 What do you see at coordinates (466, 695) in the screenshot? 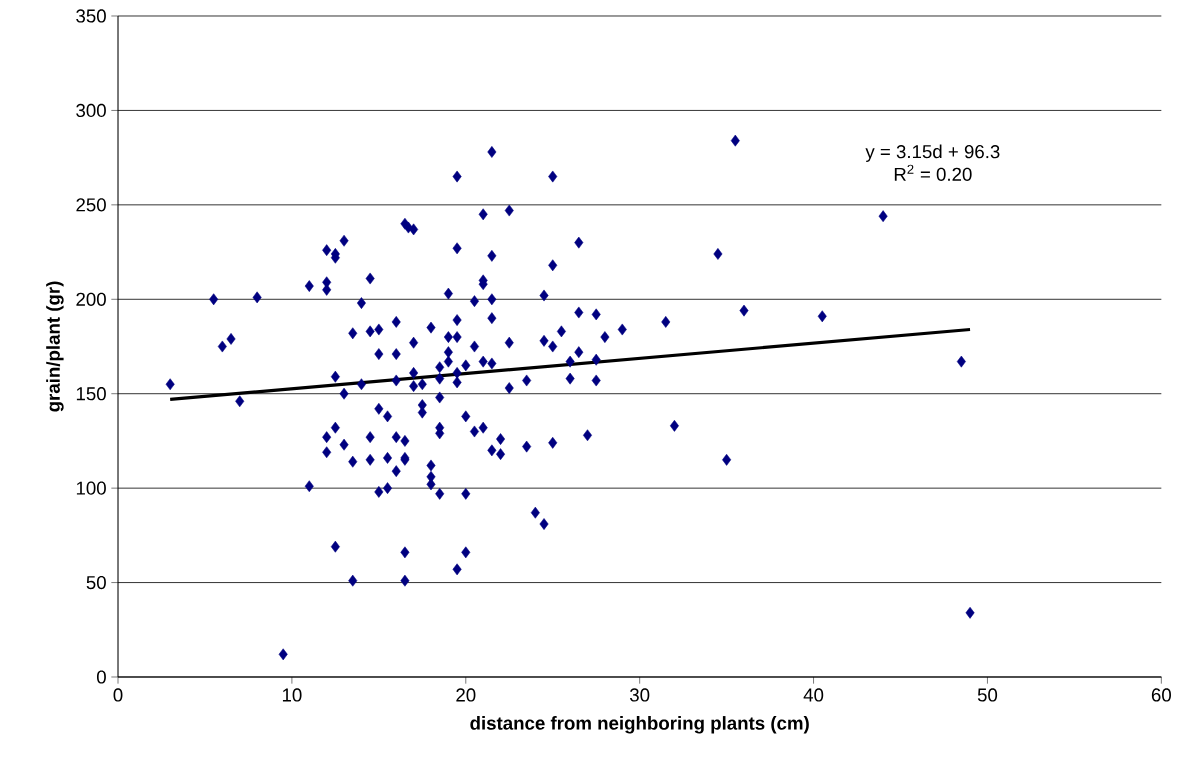
I see `x-tick-label: 20` at bounding box center [466, 695].